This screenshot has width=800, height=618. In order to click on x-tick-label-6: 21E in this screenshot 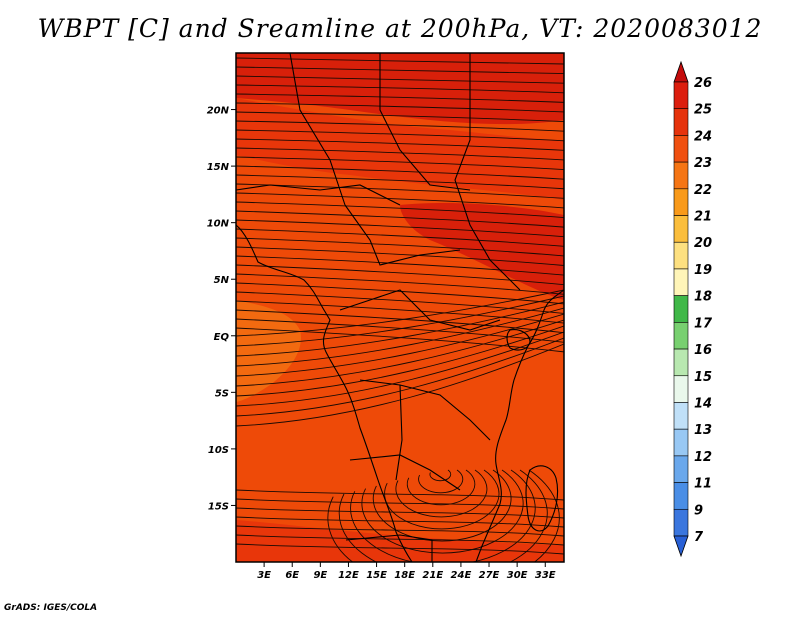, I will do `click(432, 575)`.